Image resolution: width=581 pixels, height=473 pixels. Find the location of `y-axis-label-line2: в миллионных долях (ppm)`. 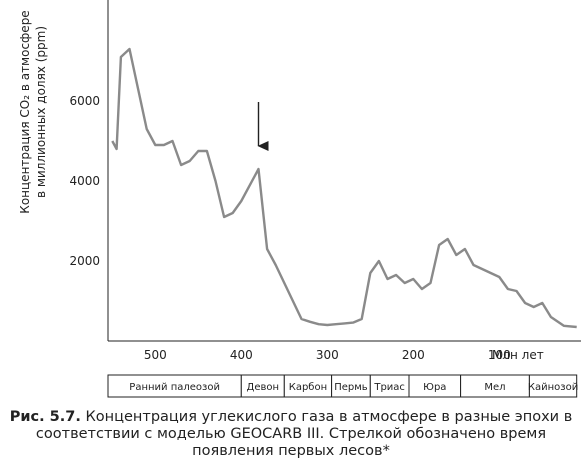

y-axis-label-line2: в миллионных долях (ppm) is located at coordinates (41, 112).